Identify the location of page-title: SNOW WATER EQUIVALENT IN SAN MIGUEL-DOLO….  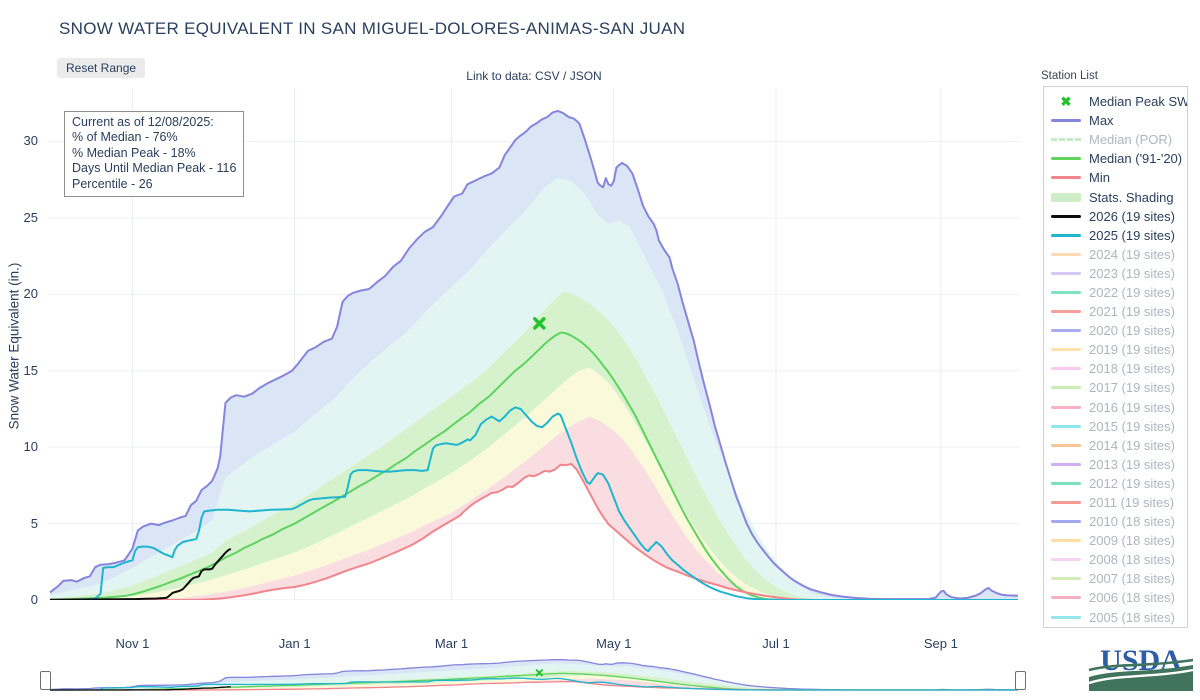
(372, 28).